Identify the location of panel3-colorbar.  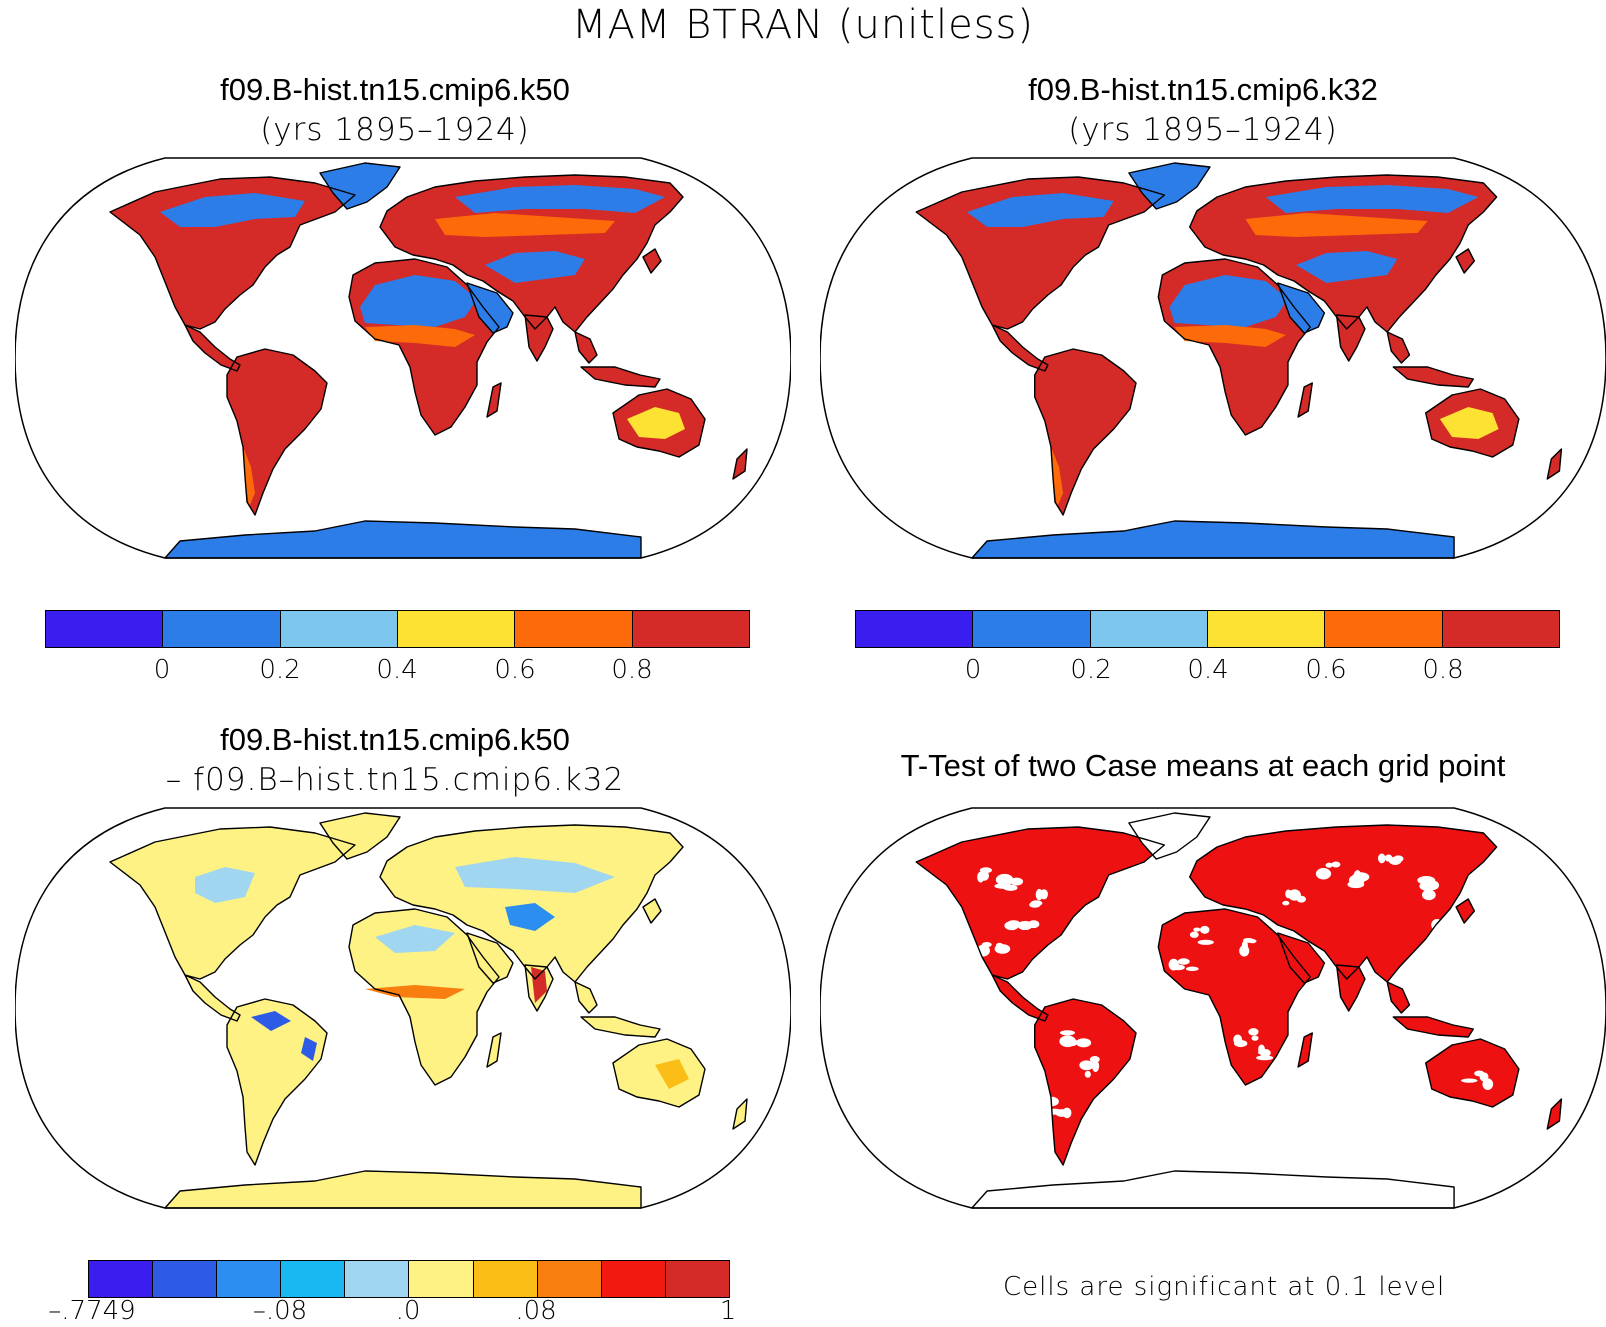
(409, 1279).